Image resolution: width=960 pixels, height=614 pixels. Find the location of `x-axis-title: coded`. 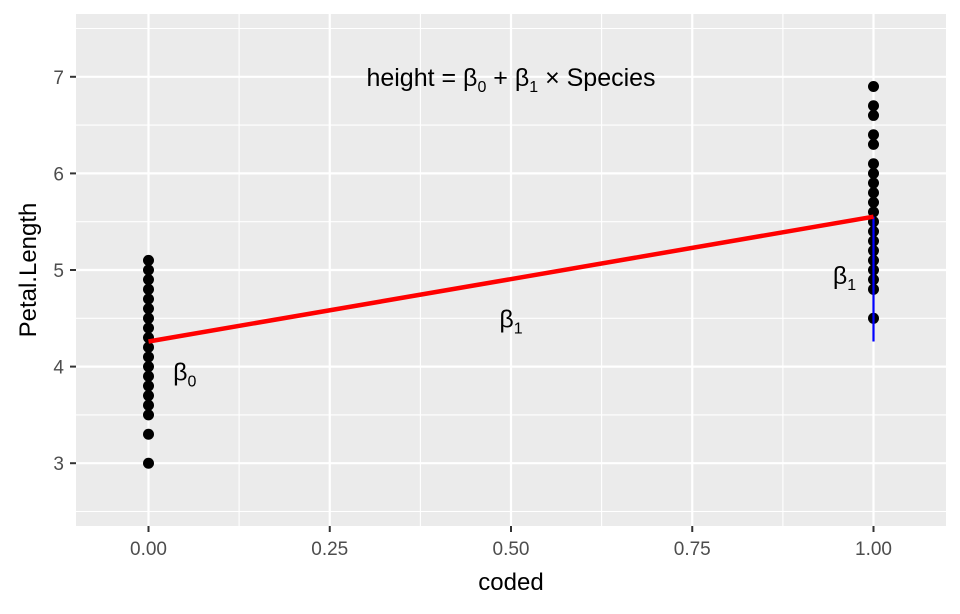

x-axis-title: coded is located at coordinates (510, 582).